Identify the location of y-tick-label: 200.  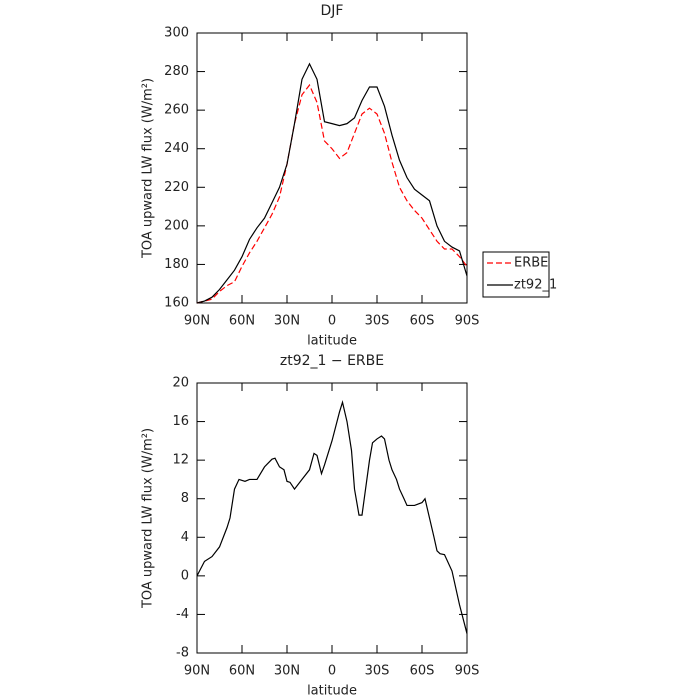
(176, 225).